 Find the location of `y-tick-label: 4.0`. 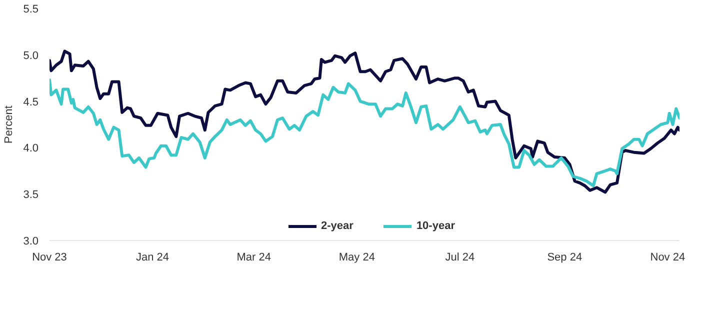

y-tick-label: 4.0 is located at coordinates (31, 148).